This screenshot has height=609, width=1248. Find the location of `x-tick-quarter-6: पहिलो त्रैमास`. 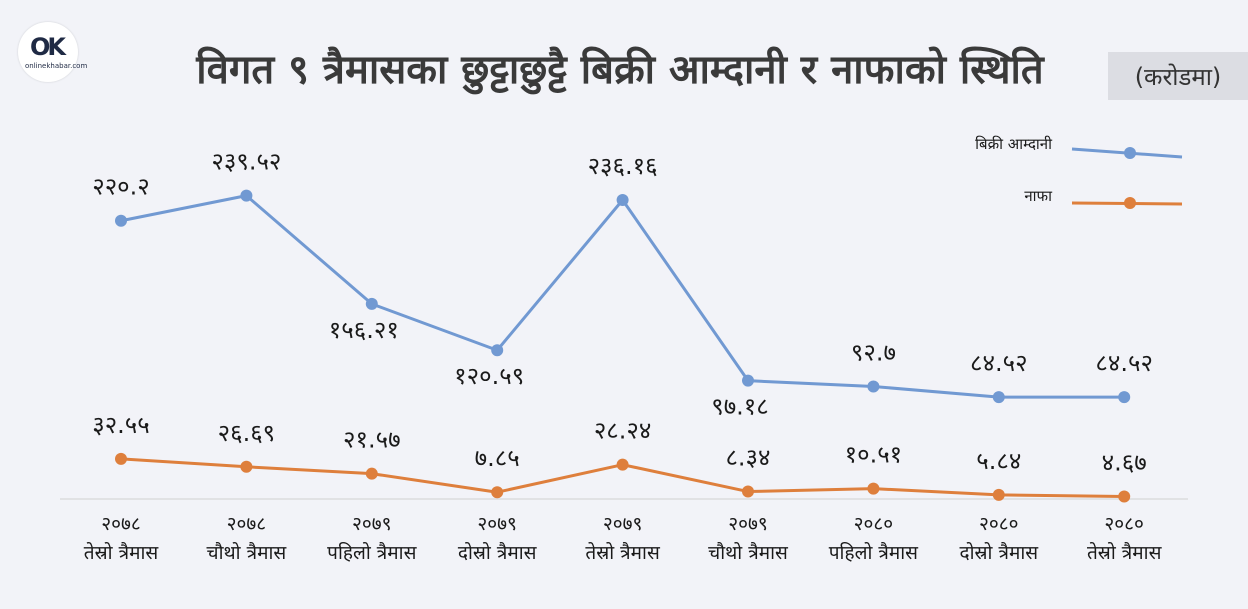

x-tick-quarter-6: पहिलो त्रैमास is located at coordinates (874, 552).